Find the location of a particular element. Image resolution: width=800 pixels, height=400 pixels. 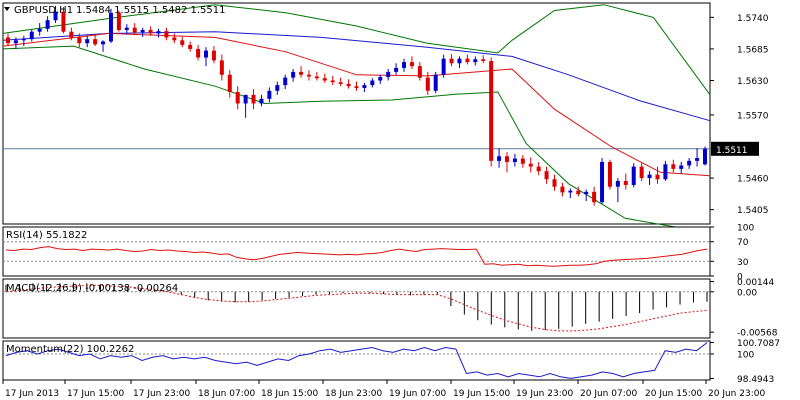

momentum-axis-tick-label: 98.4943 is located at coordinates (755, 380).